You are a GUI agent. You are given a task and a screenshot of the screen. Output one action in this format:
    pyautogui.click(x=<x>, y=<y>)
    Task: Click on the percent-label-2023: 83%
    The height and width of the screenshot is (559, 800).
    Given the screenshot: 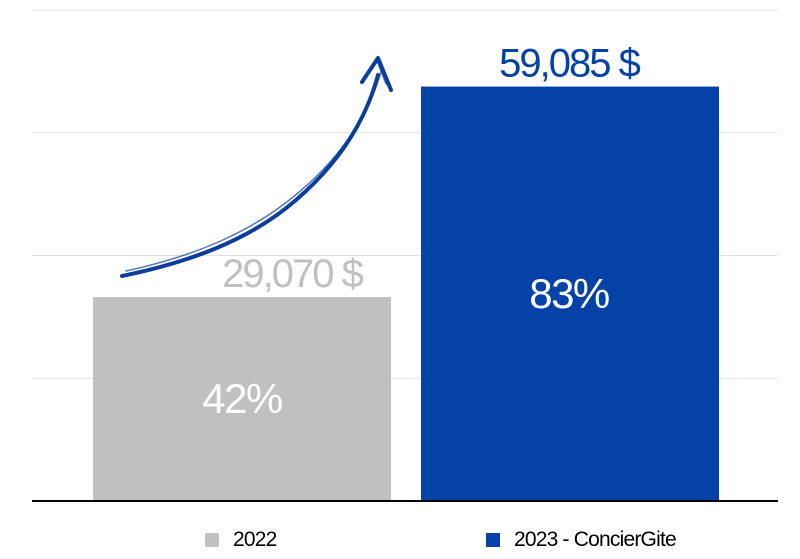 What is the action you would take?
    pyautogui.click(x=569, y=293)
    